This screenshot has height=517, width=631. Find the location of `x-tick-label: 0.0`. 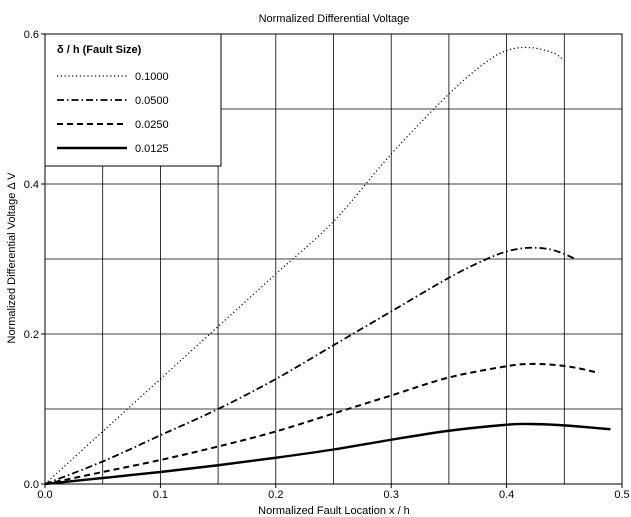

x-tick-label: 0.0 is located at coordinates (44, 495).